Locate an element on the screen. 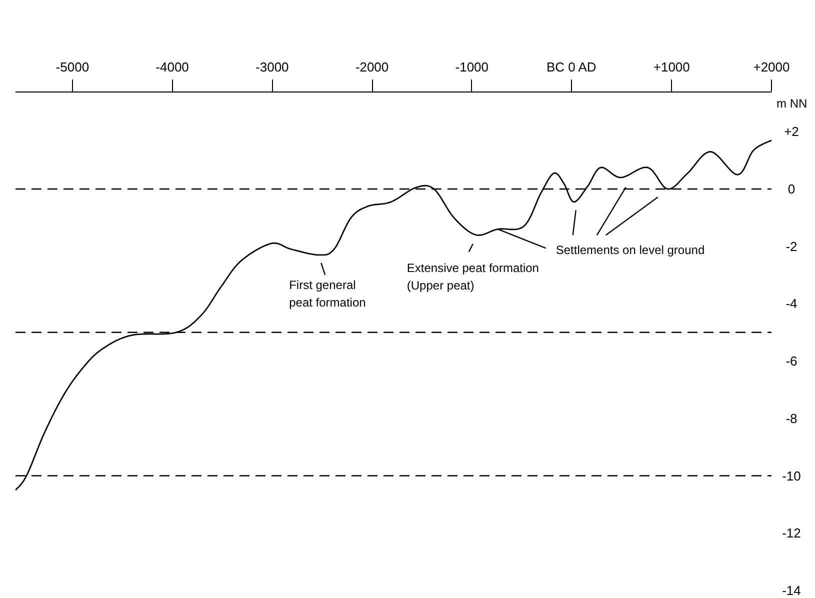 This screenshot has width=815, height=598. y-tick-label: 0 is located at coordinates (792, 189).